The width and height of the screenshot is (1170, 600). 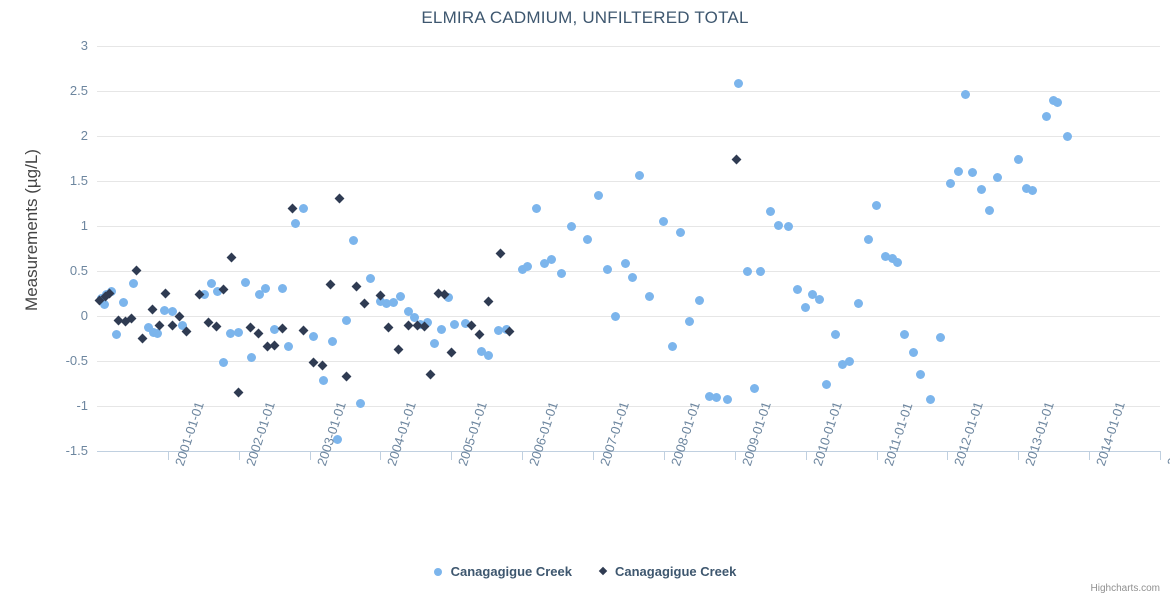 I want to click on legend-item-1: Canagagigue Creek, so click(x=502, y=571).